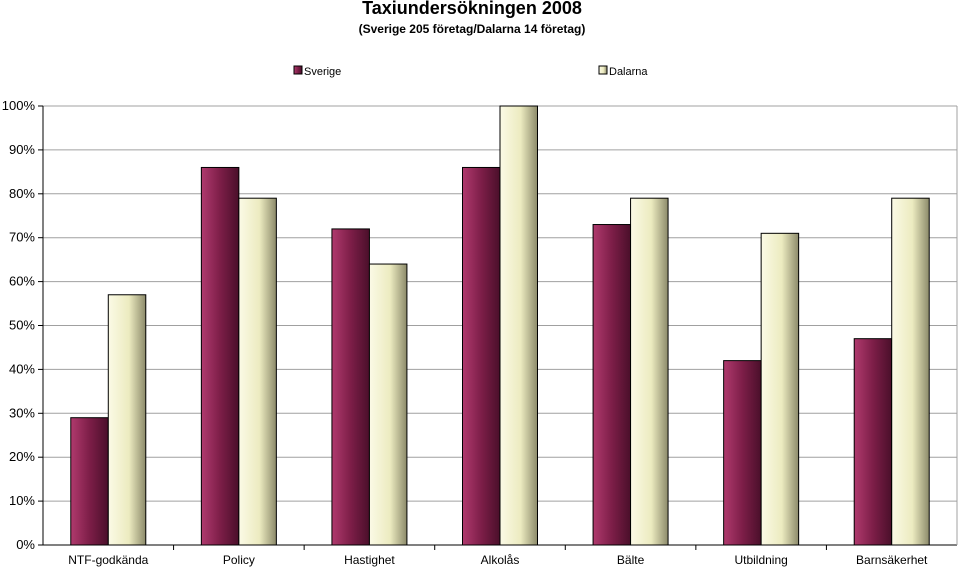 The image size is (960, 567). Describe the element at coordinates (472, 9) in the screenshot. I see `chart-title: Taxiundersökningen 2008` at that location.